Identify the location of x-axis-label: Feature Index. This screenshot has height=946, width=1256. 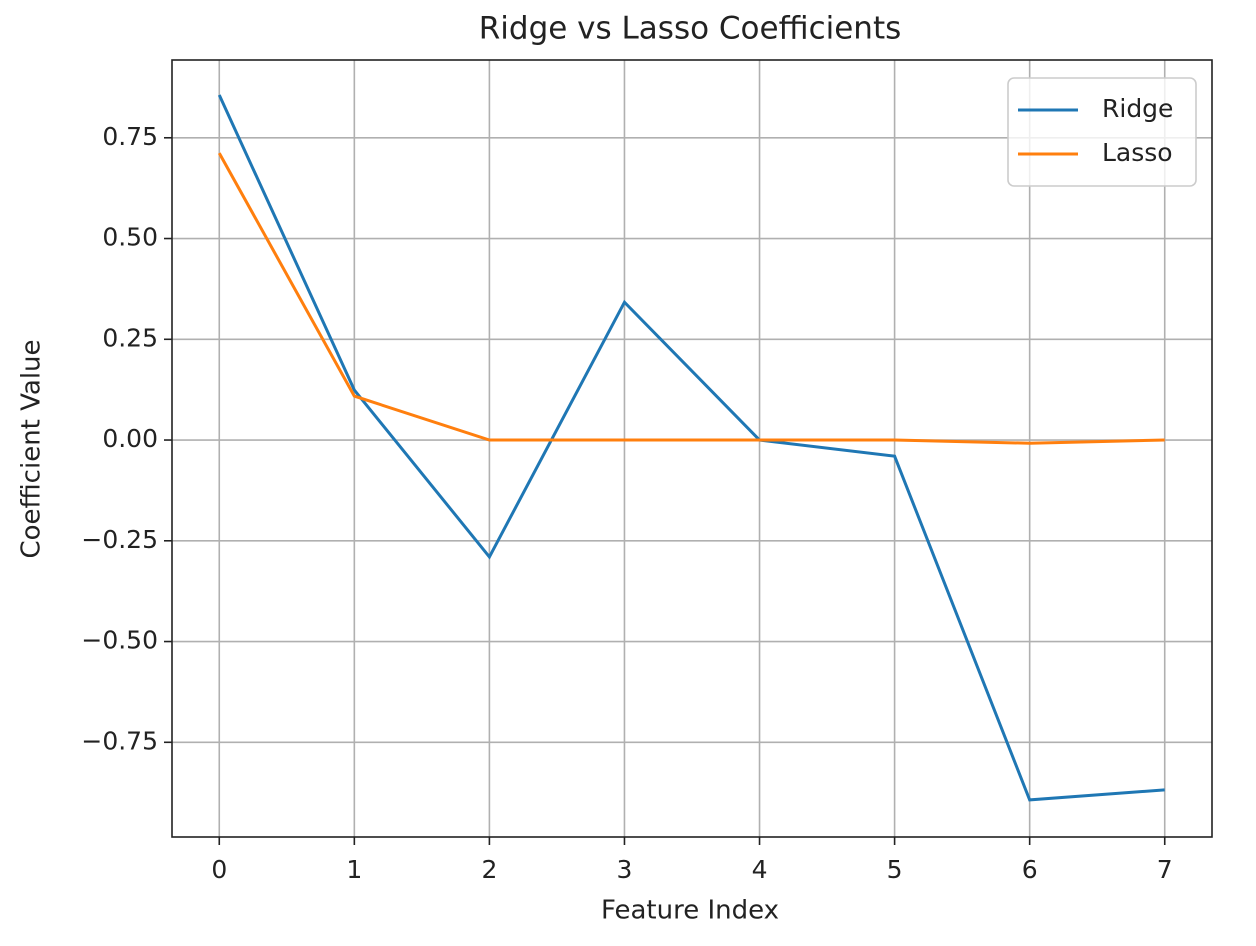
(690, 911).